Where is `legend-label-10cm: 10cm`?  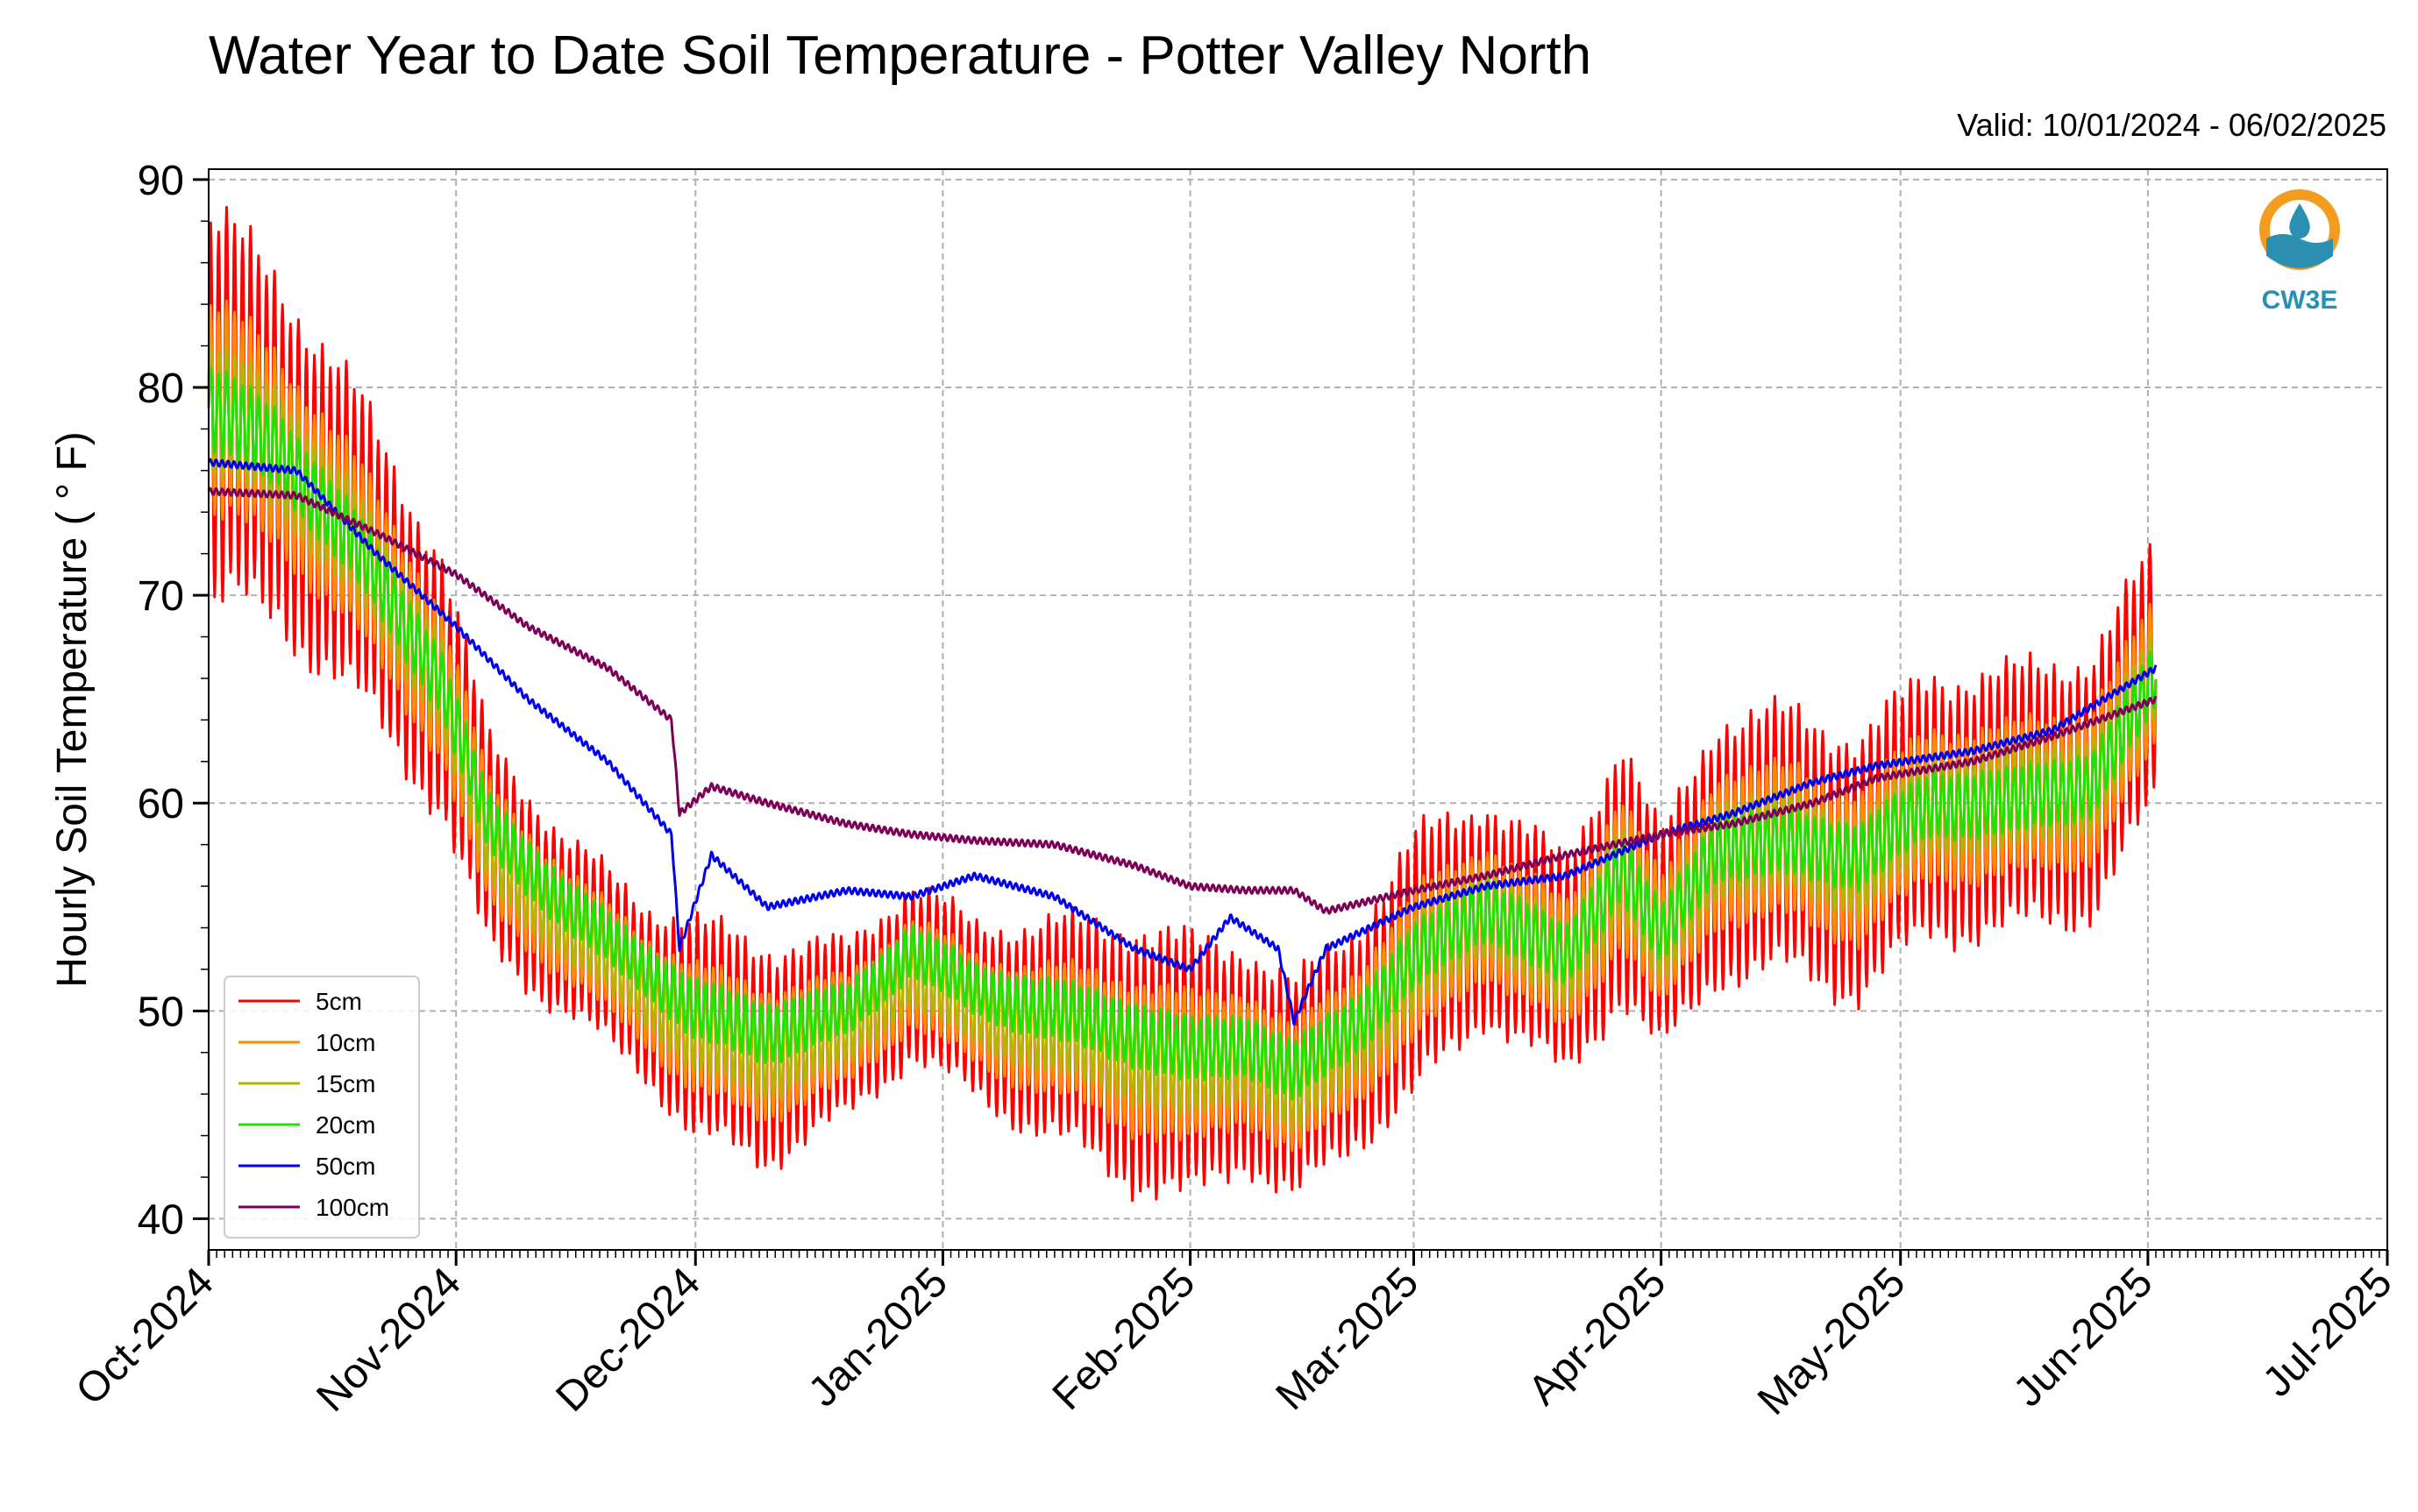 legend-label-10cm: 10cm is located at coordinates (345, 1042).